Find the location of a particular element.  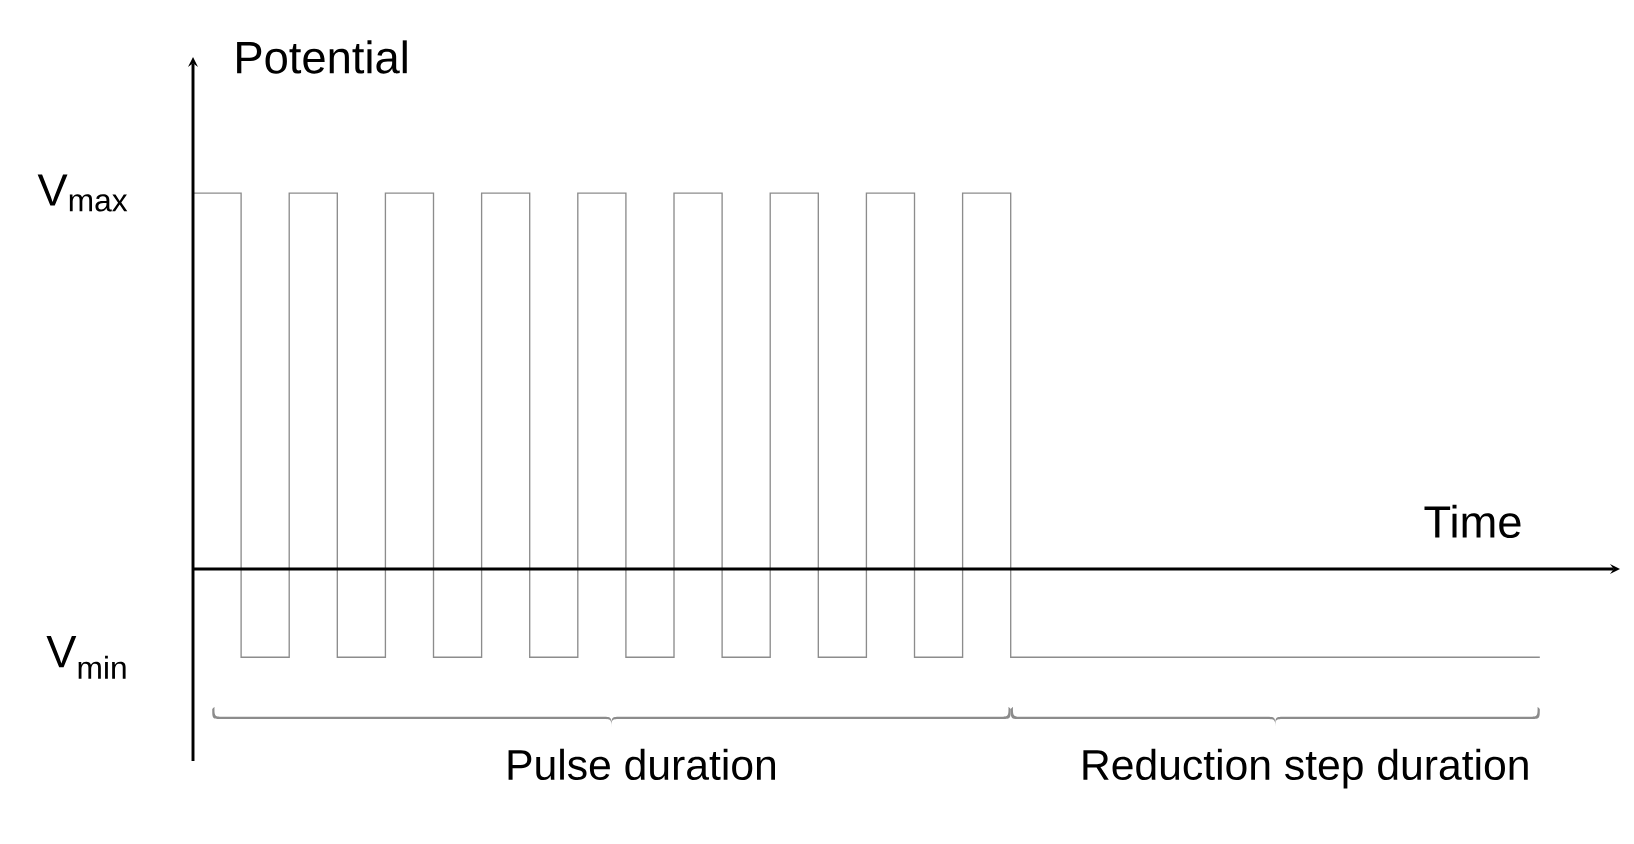

x-axis-title: Time is located at coordinates (1472, 521).